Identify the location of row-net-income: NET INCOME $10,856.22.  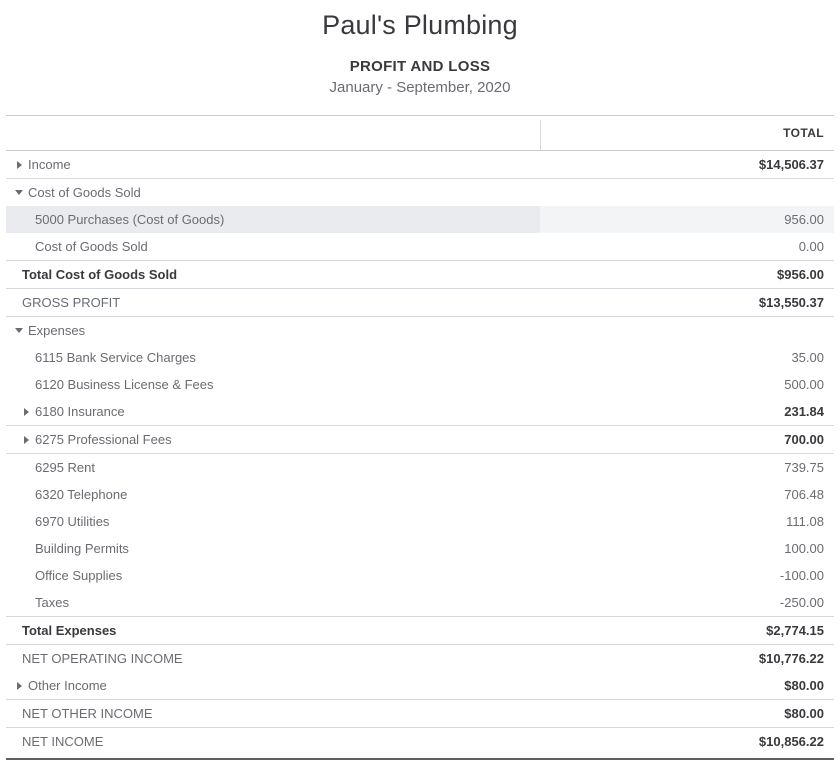
(420, 741).